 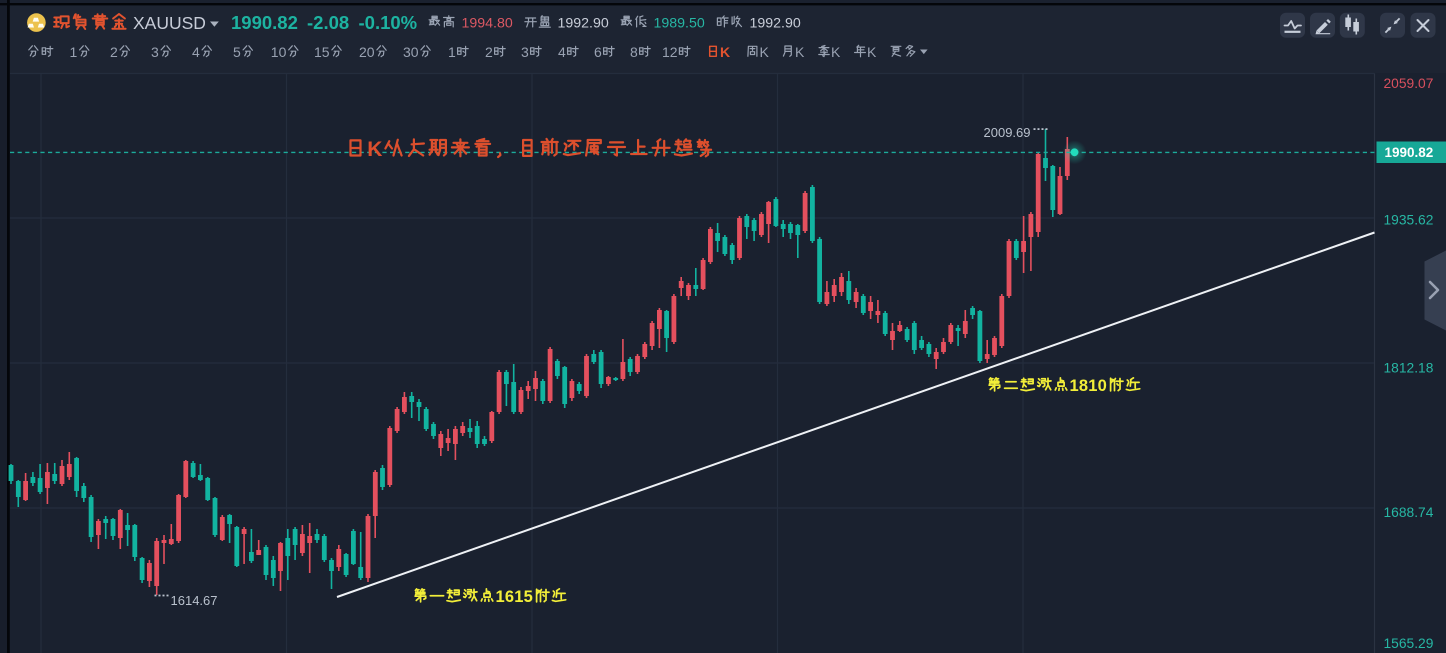 What do you see at coordinates (1409, 368) in the screenshot?
I see `svg-text: 1812.18` at bounding box center [1409, 368].